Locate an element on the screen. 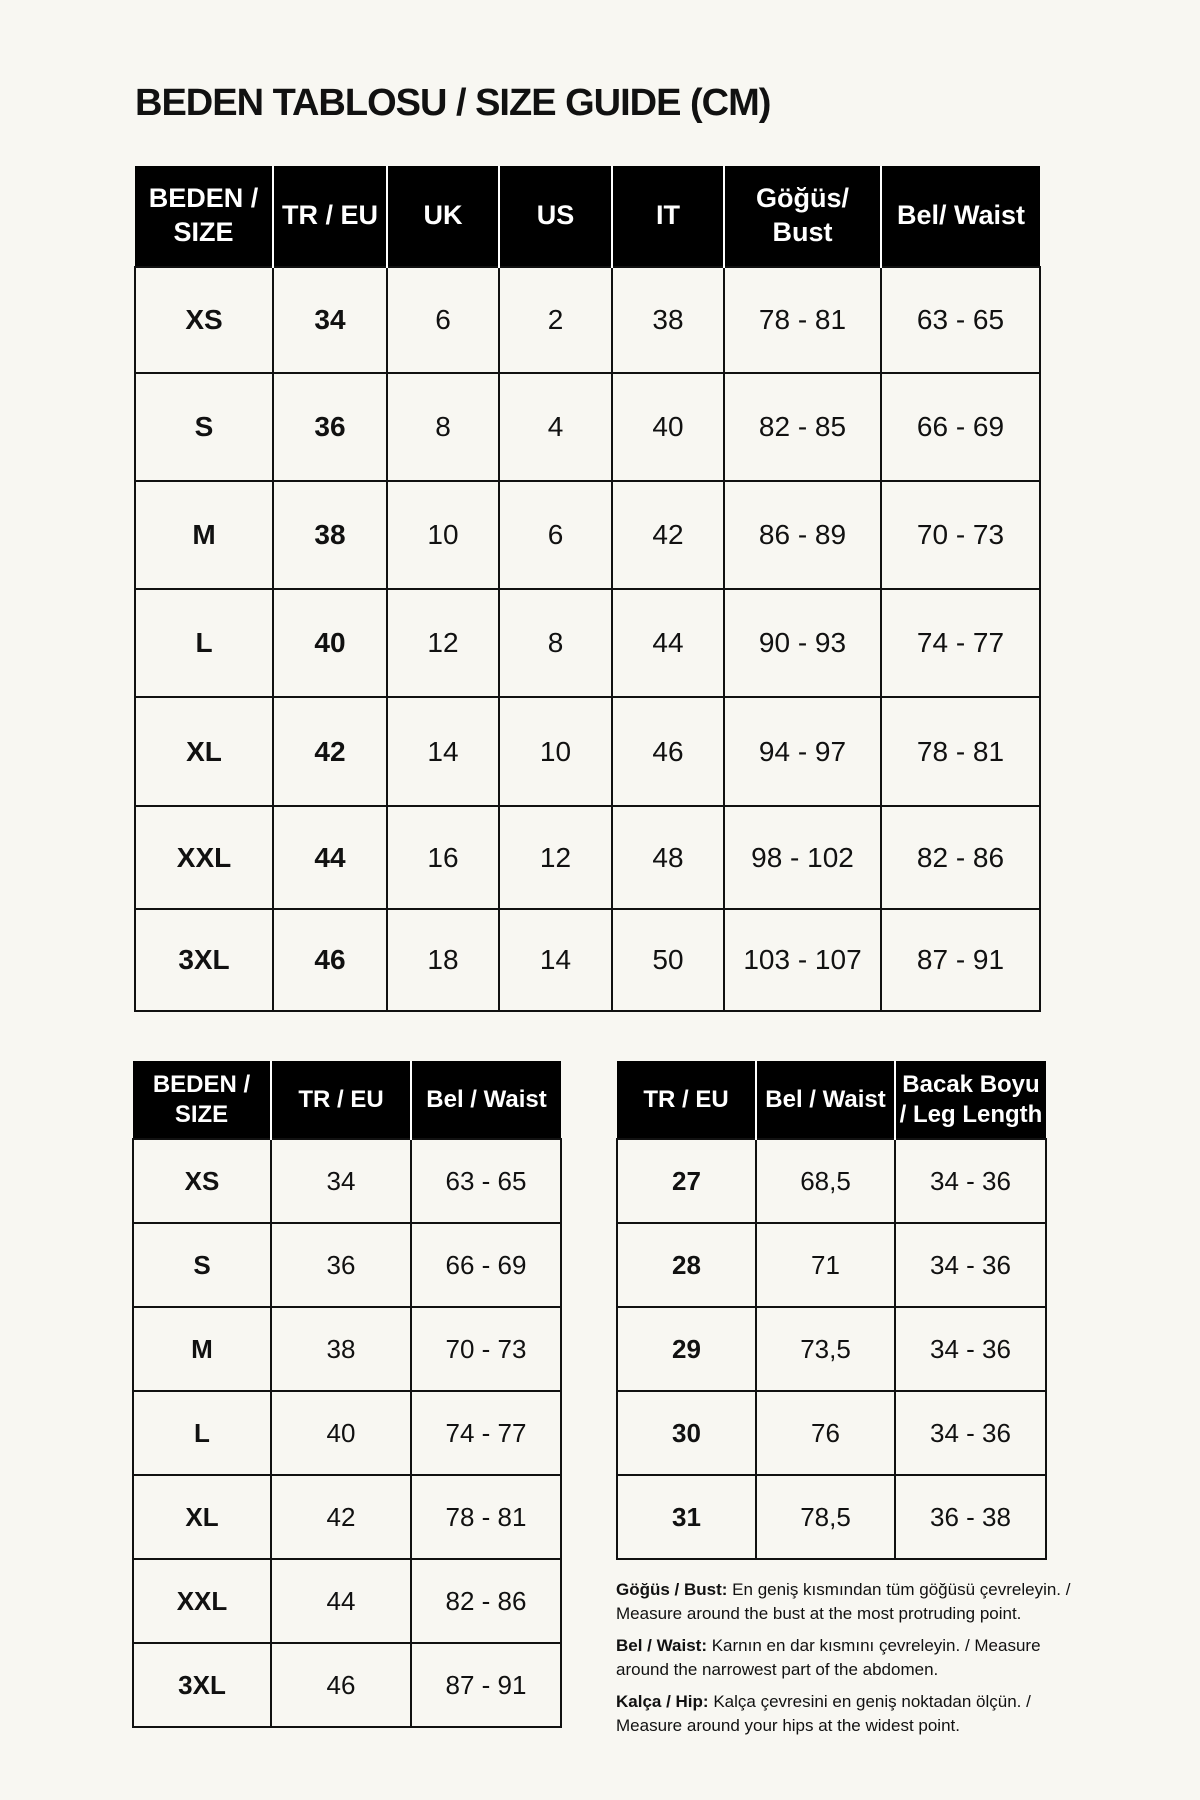  column-header: Bacak Boyu / Leg Length is located at coordinates (970, 1100).